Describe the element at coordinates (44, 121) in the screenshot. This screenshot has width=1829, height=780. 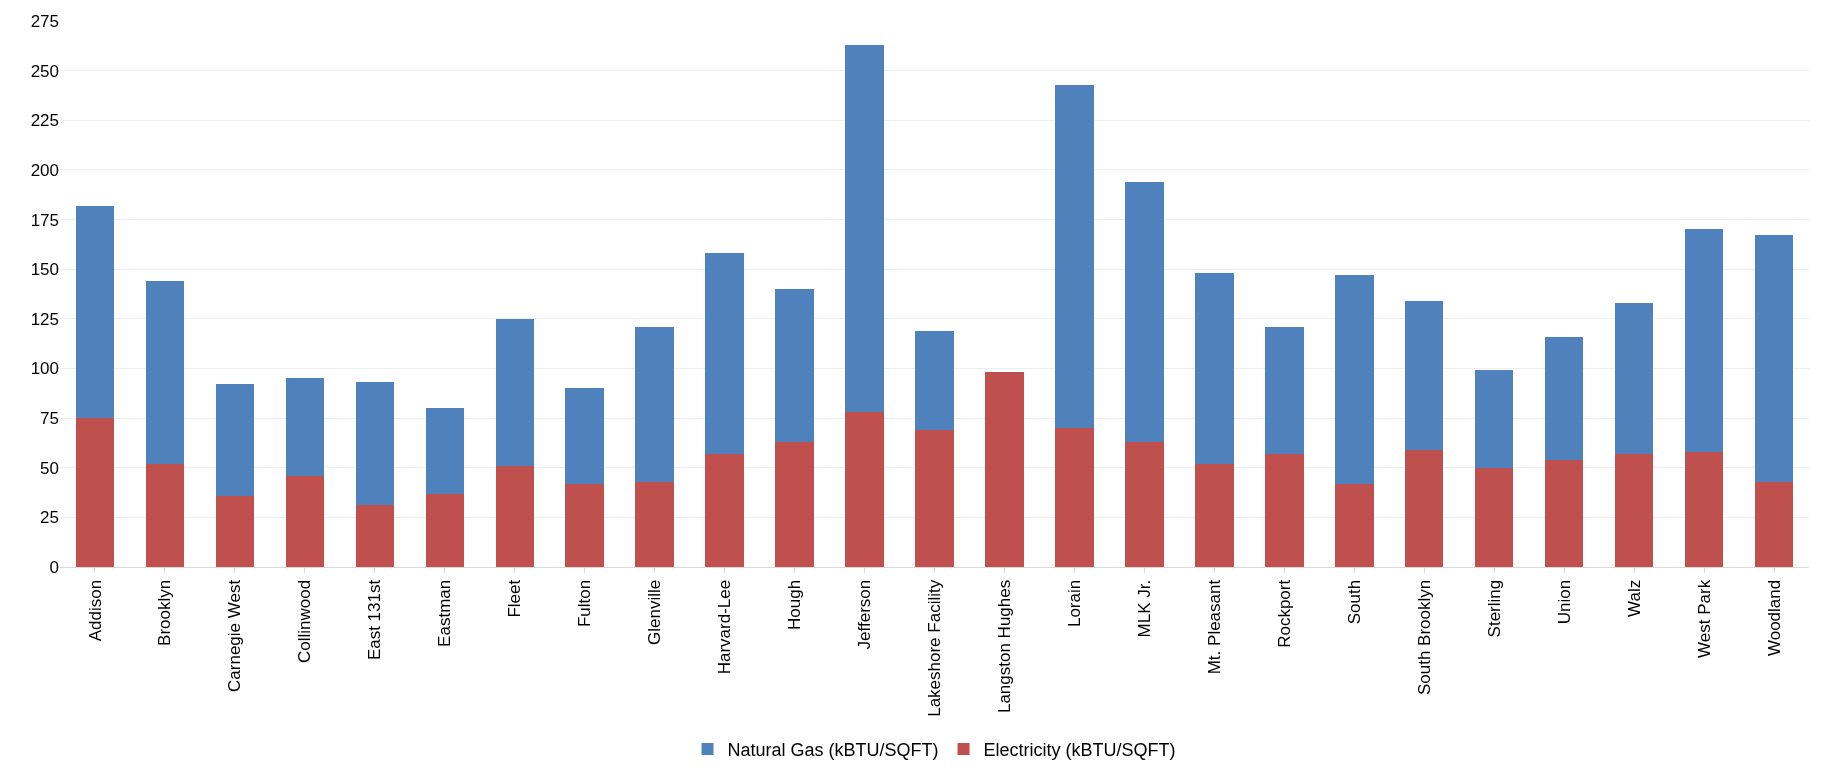
I see `y-tick-label: 225` at that location.